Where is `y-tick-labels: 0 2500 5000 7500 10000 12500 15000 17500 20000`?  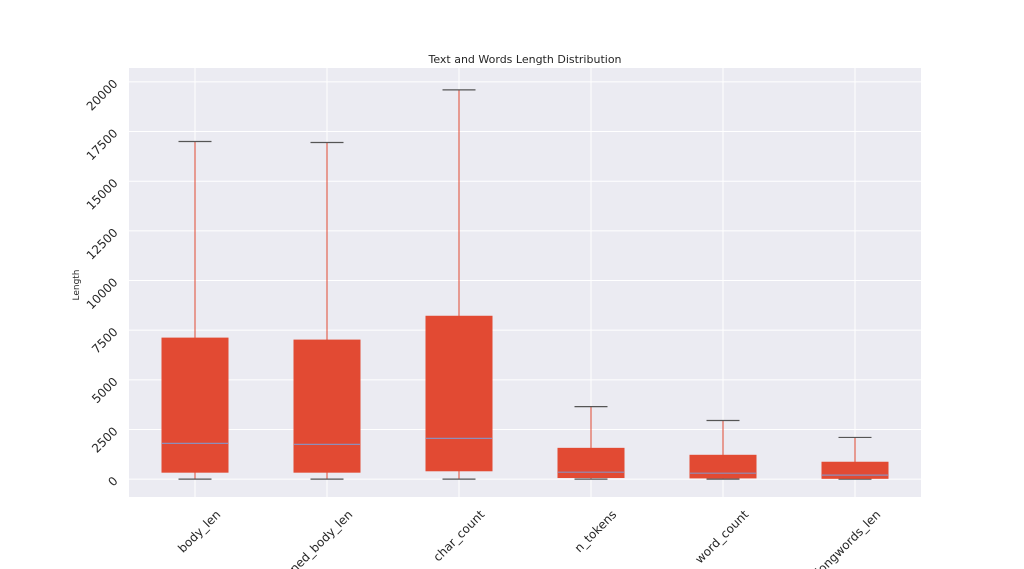
y-tick-labels: 0 2500 5000 7500 10000 12500 15000 17500 20000 is located at coordinates (102, 283).